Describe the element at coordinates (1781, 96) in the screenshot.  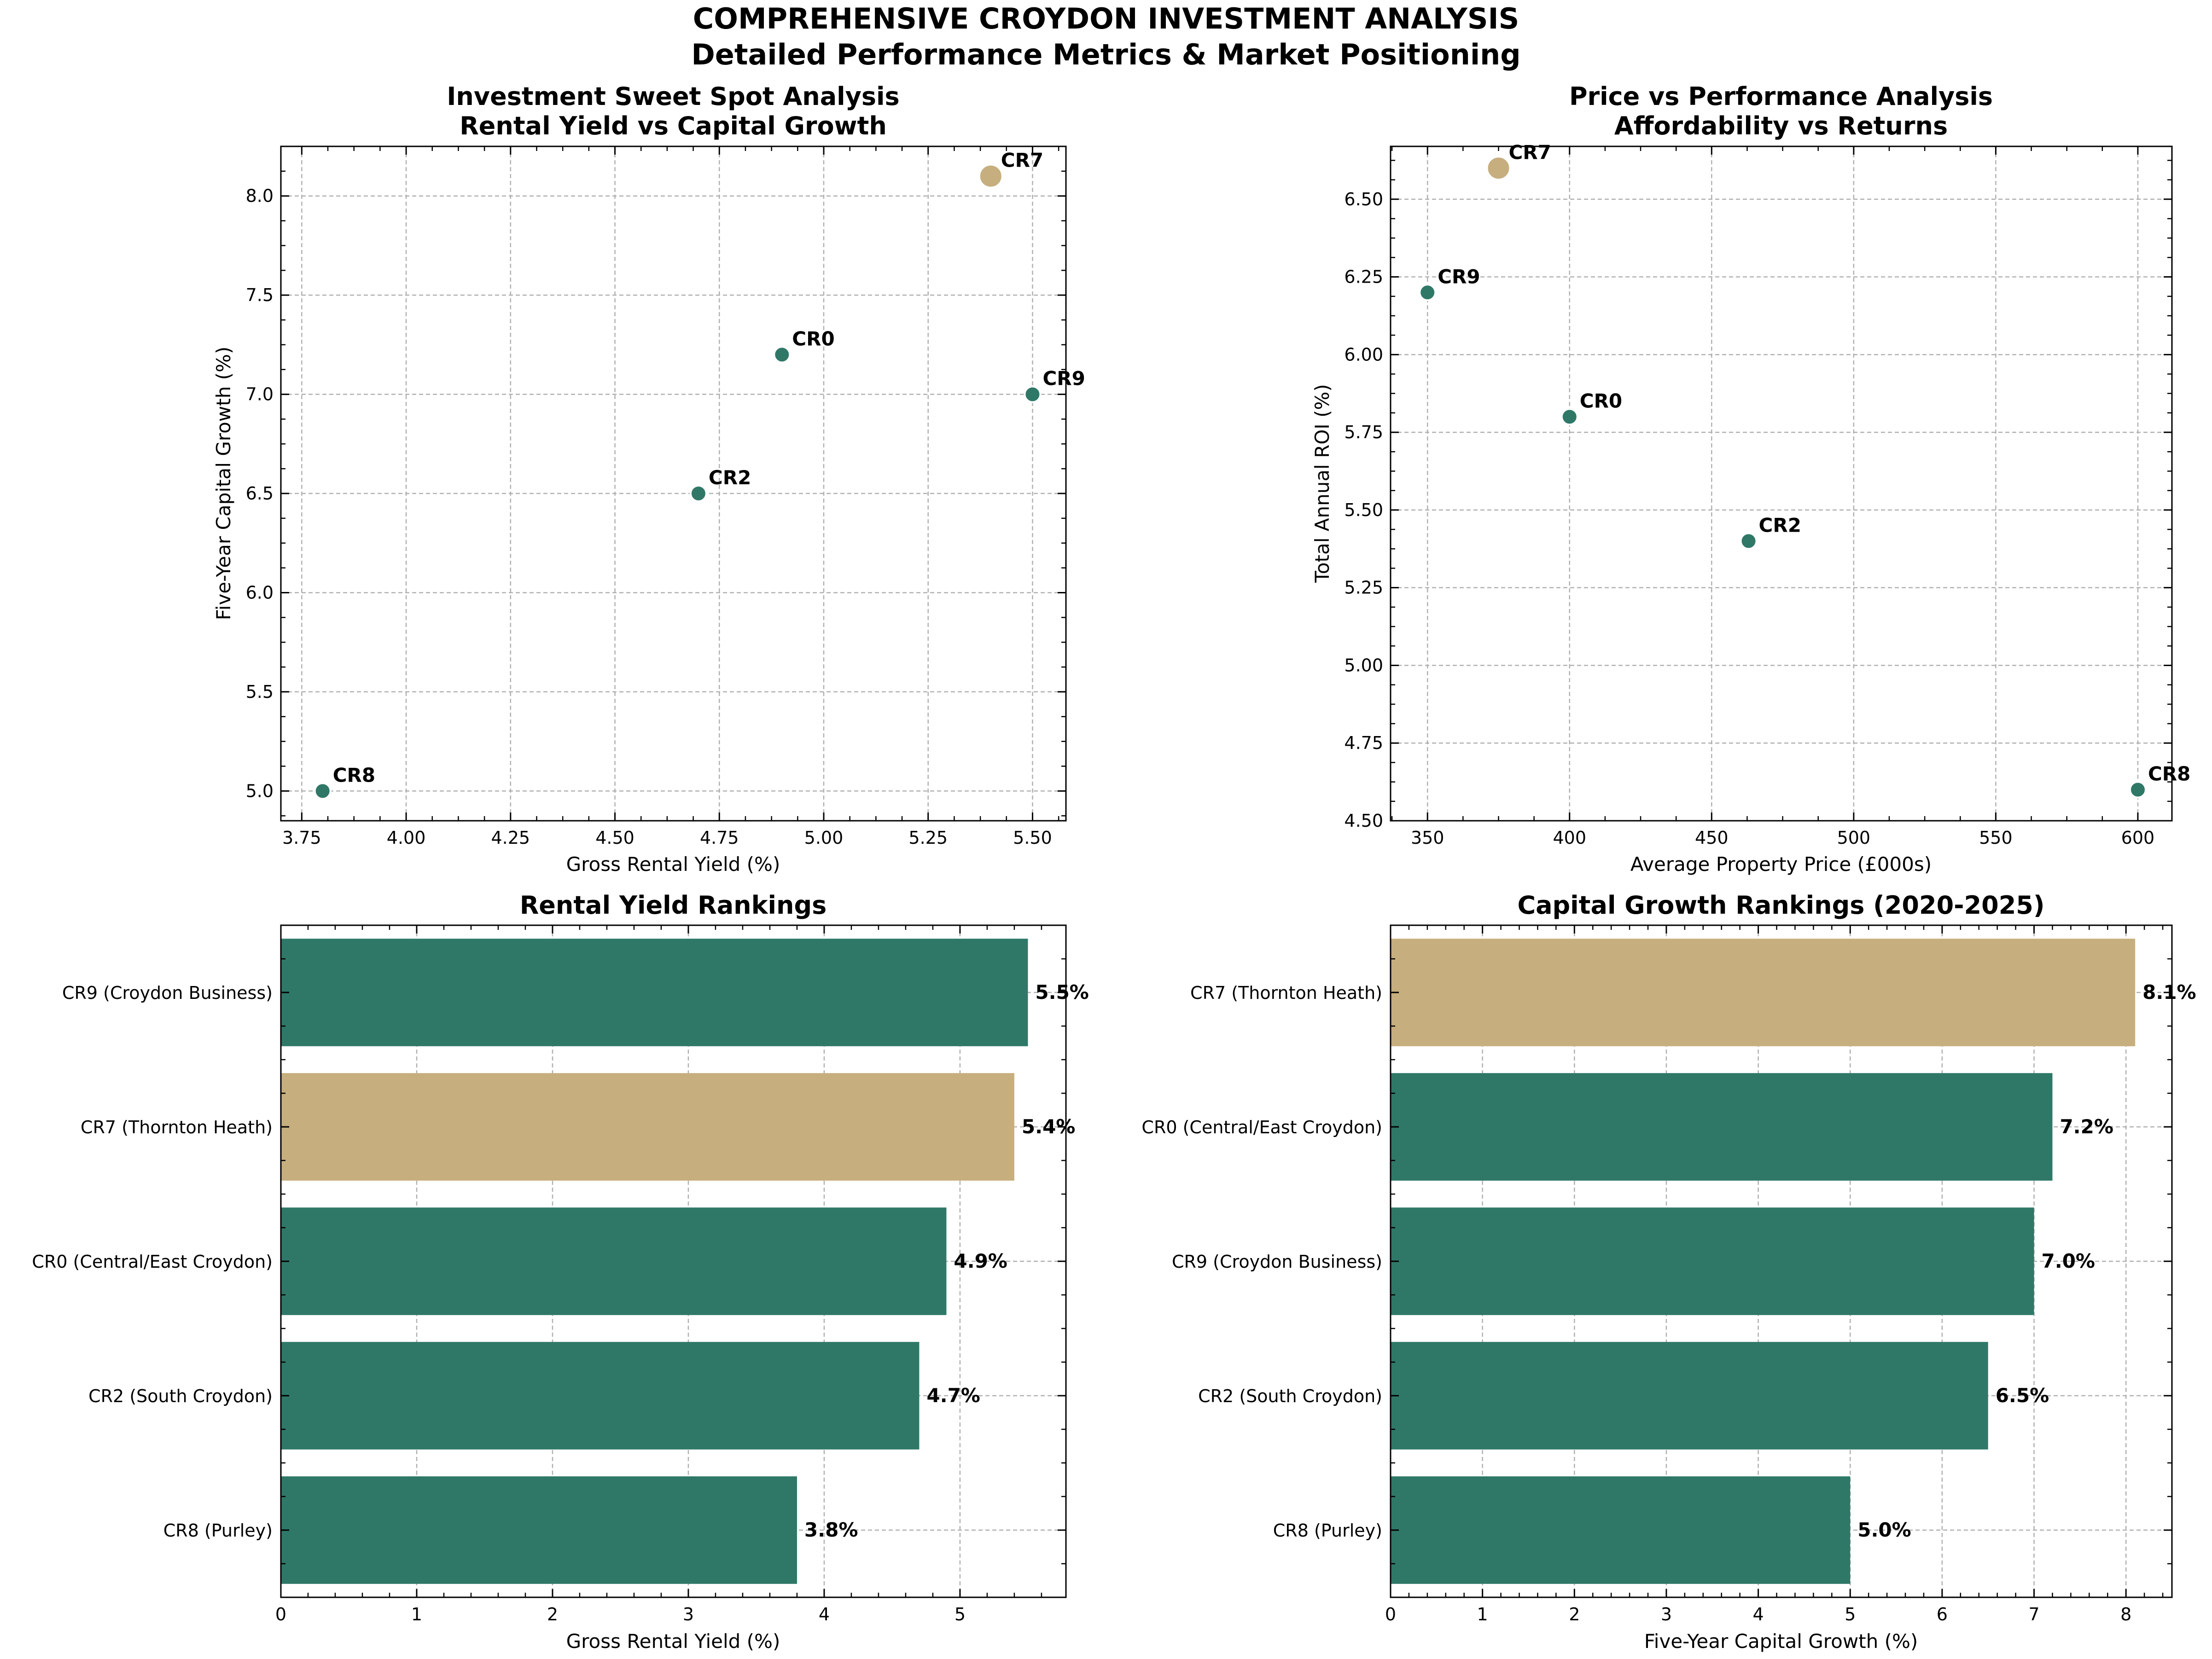
I see `panel-title-line1: Price vs Performance Analysis` at that location.